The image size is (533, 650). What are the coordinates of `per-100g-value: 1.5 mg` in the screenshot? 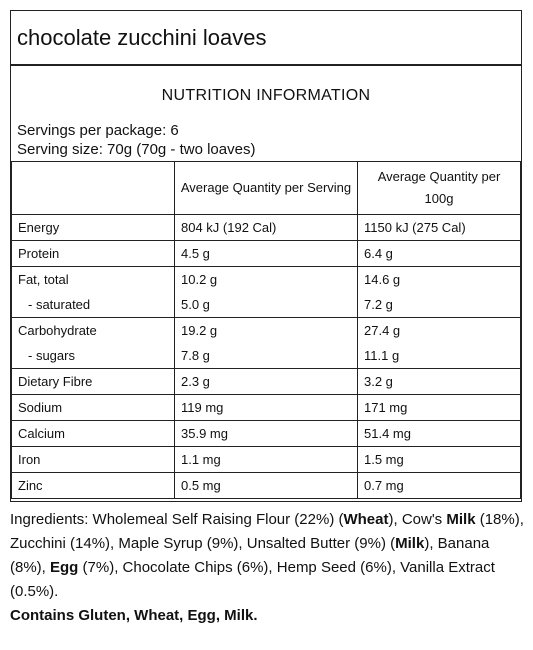 It's located at (439, 459).